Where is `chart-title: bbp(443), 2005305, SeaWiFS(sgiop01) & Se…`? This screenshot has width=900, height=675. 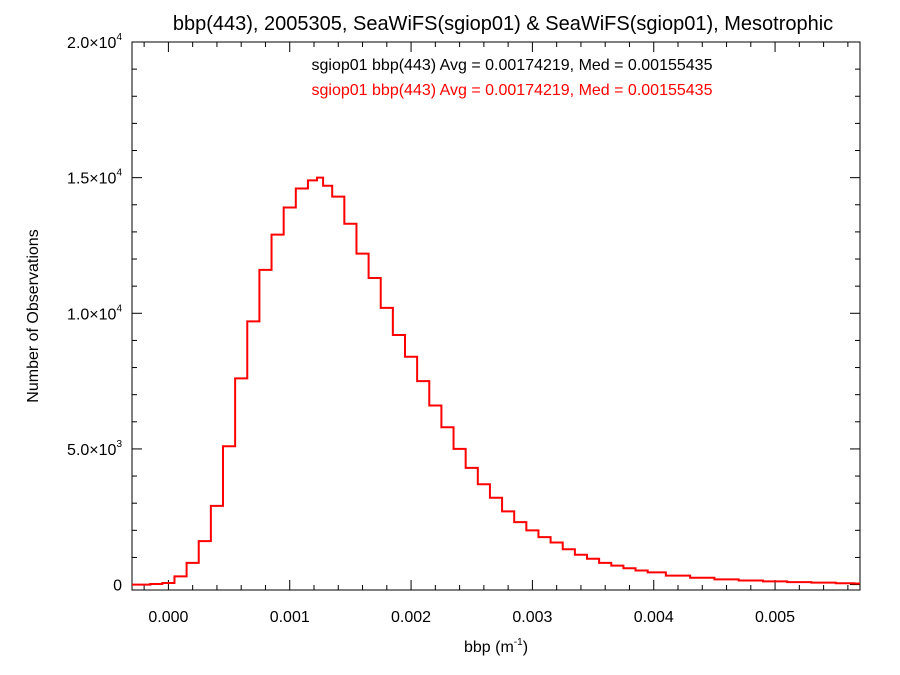 chart-title: bbp(443), 2005305, SeaWiFS(sgiop01) & Se… is located at coordinates (503, 24).